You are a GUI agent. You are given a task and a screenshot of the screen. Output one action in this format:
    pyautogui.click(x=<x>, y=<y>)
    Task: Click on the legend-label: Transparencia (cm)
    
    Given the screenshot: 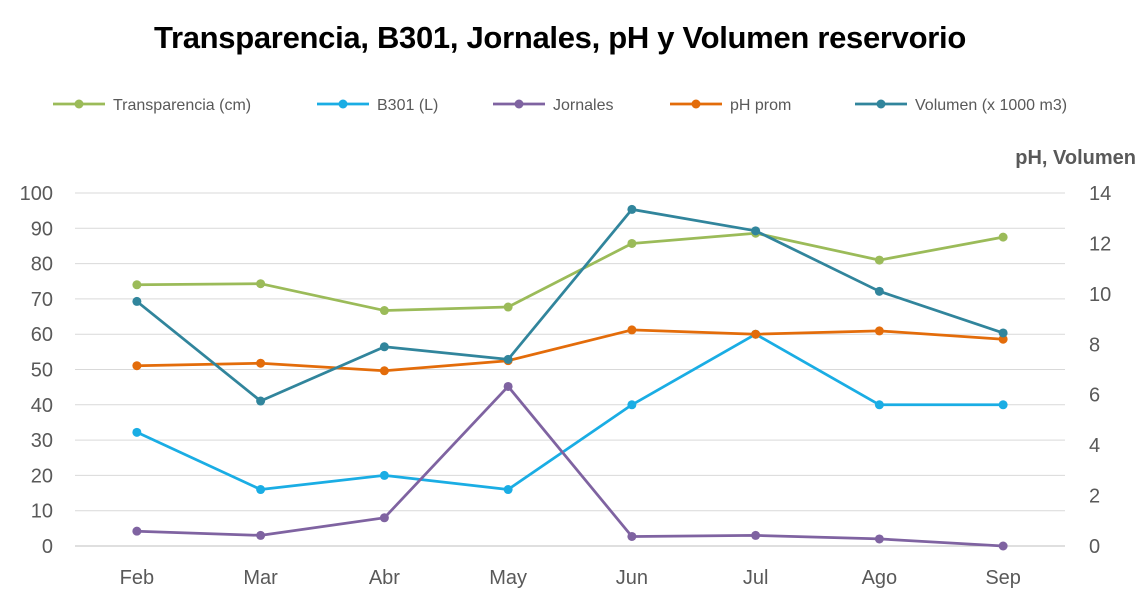 What is the action you would take?
    pyautogui.click(x=182, y=105)
    